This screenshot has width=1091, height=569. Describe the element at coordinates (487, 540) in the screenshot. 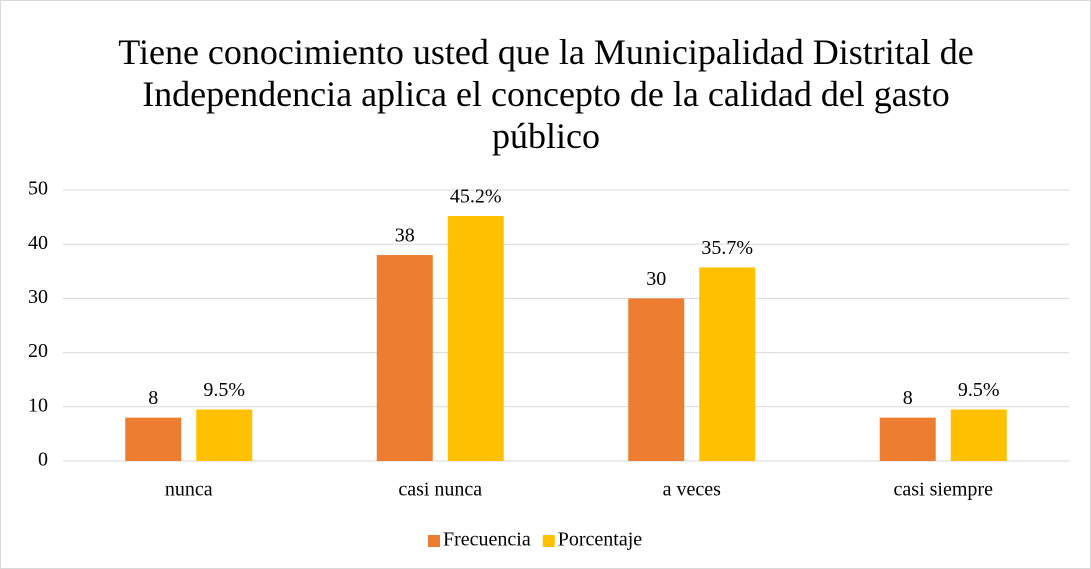

I see `legend-label: Frecuencia` at that location.